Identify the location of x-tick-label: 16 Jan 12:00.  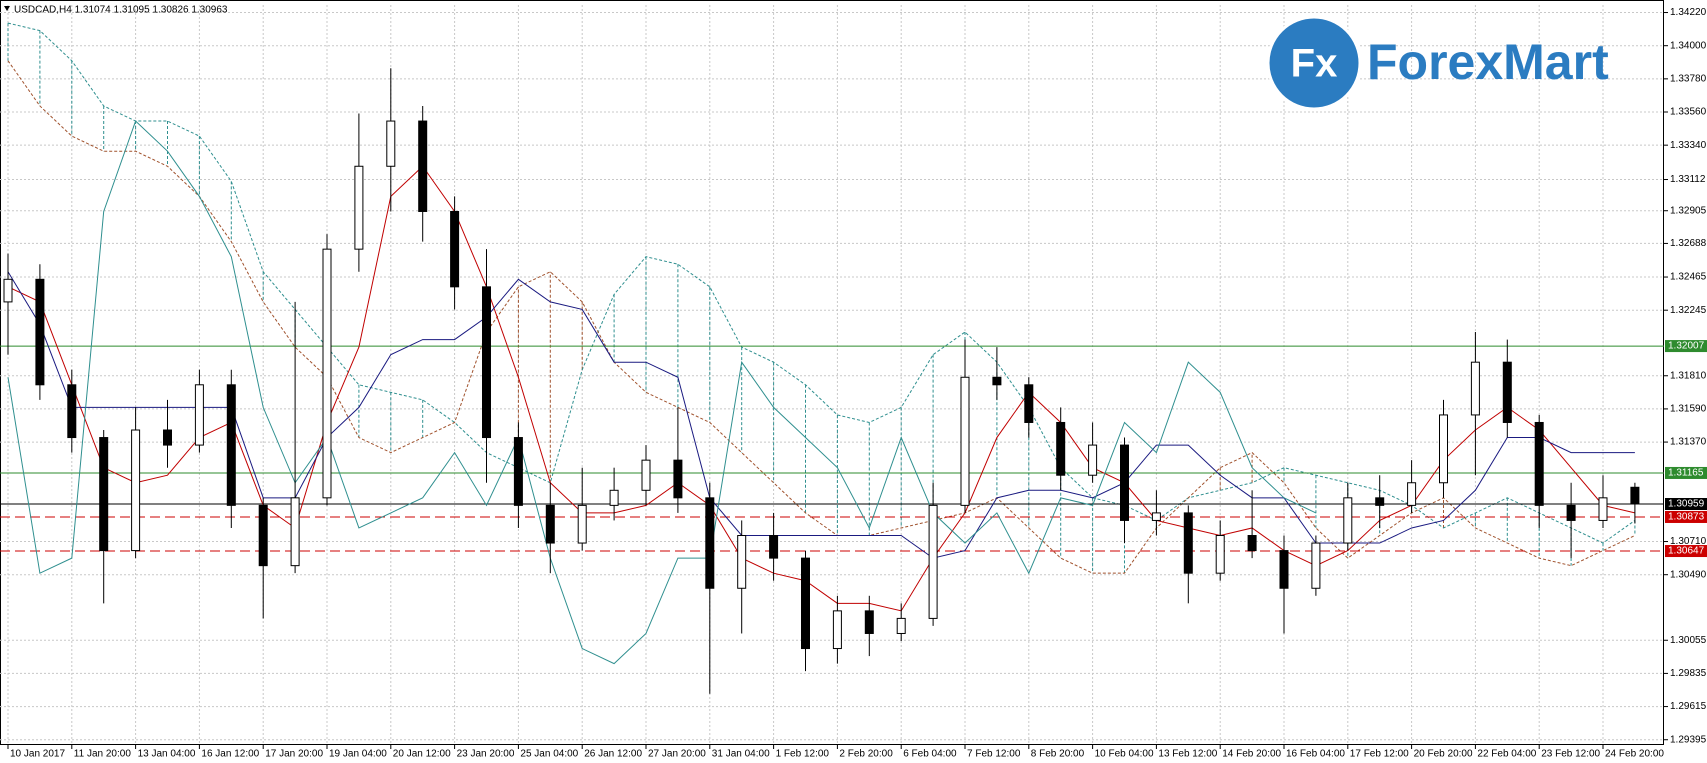
(230, 754).